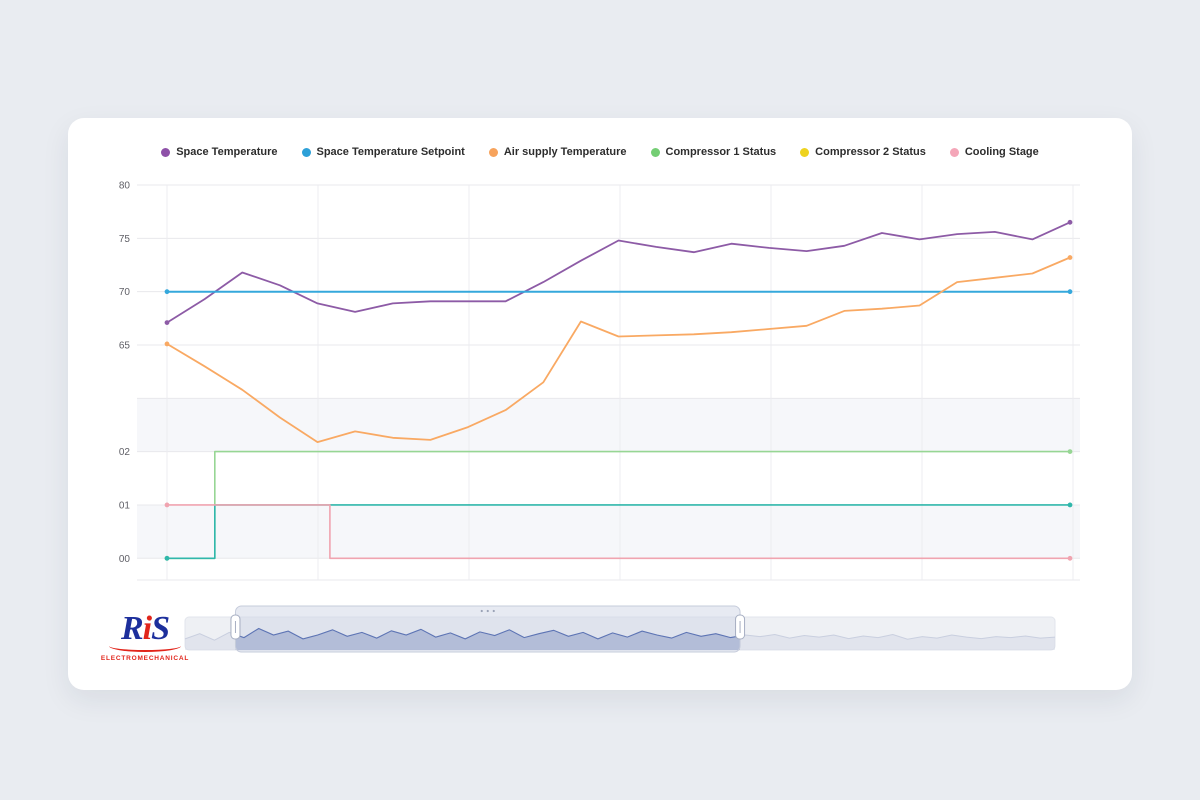 This screenshot has width=1200, height=800. Describe the element at coordinates (721, 152) in the screenshot. I see `legend-label: Compressor 1 Status` at that location.